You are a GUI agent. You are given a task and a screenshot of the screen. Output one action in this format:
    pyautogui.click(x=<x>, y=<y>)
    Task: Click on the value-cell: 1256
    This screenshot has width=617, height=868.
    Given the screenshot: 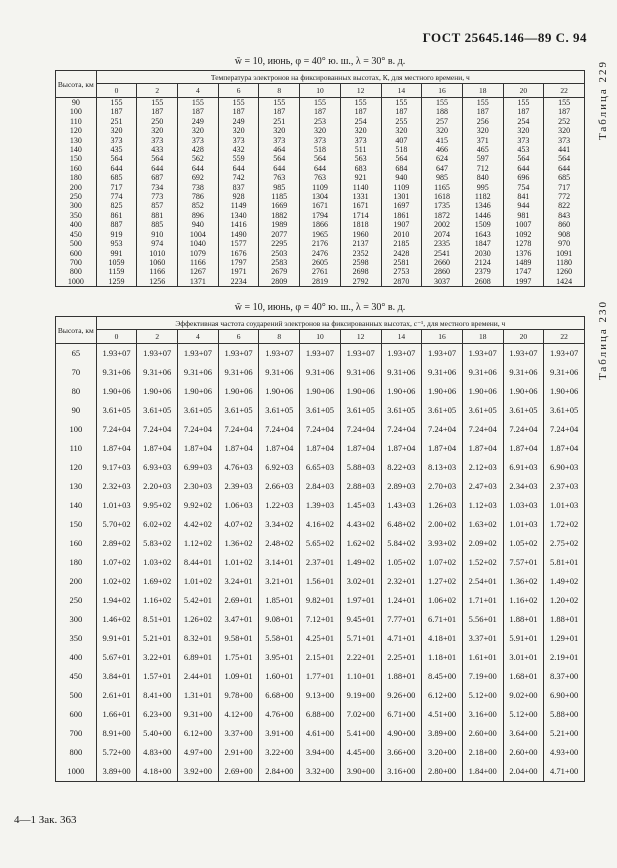 What is the action you would take?
    pyautogui.click(x=157, y=281)
    